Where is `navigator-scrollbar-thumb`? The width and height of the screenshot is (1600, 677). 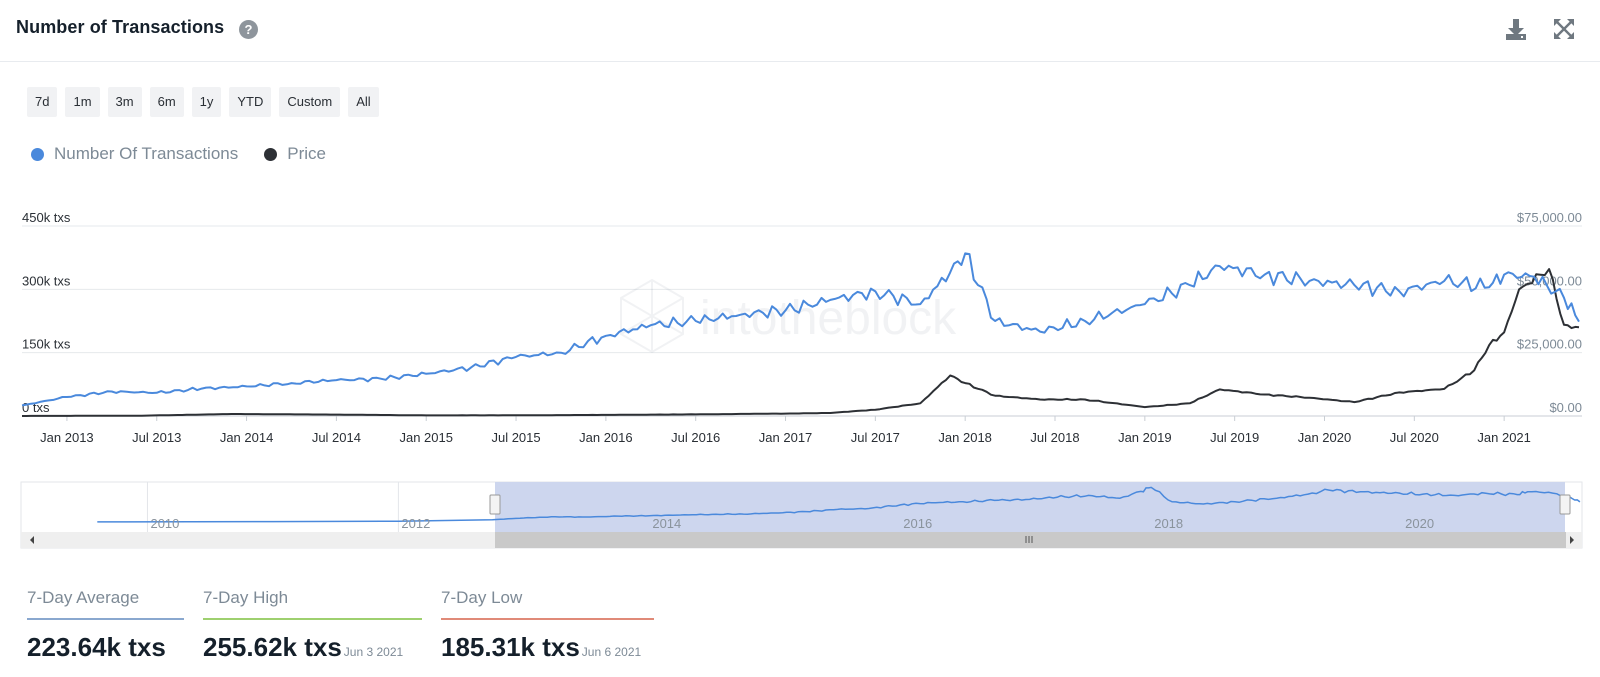 navigator-scrollbar-thumb is located at coordinates (1030, 540).